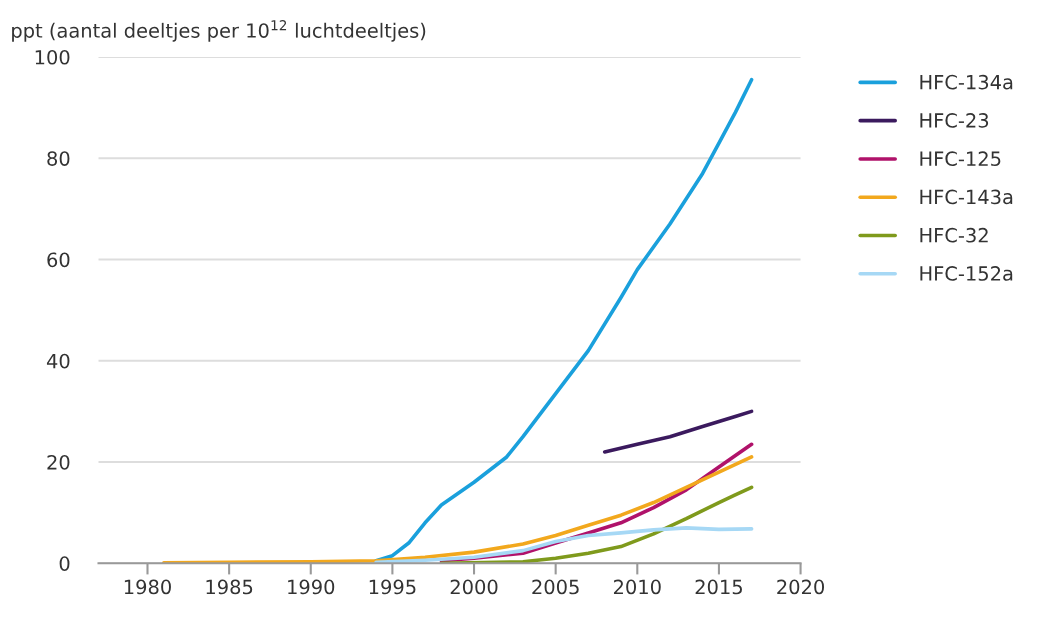 The width and height of the screenshot is (1037, 619). I want to click on x-tick-label: 2000, so click(474, 587).